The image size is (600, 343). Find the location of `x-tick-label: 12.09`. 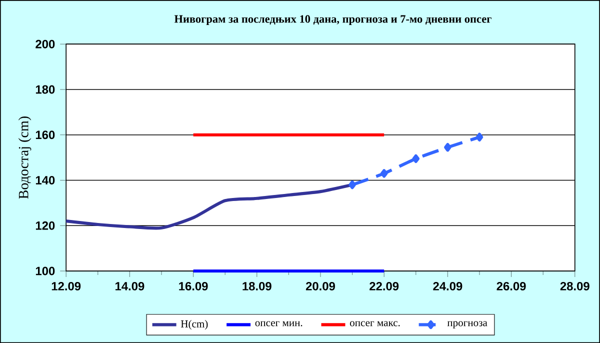

x-tick-label: 12.09 is located at coordinates (66, 286).